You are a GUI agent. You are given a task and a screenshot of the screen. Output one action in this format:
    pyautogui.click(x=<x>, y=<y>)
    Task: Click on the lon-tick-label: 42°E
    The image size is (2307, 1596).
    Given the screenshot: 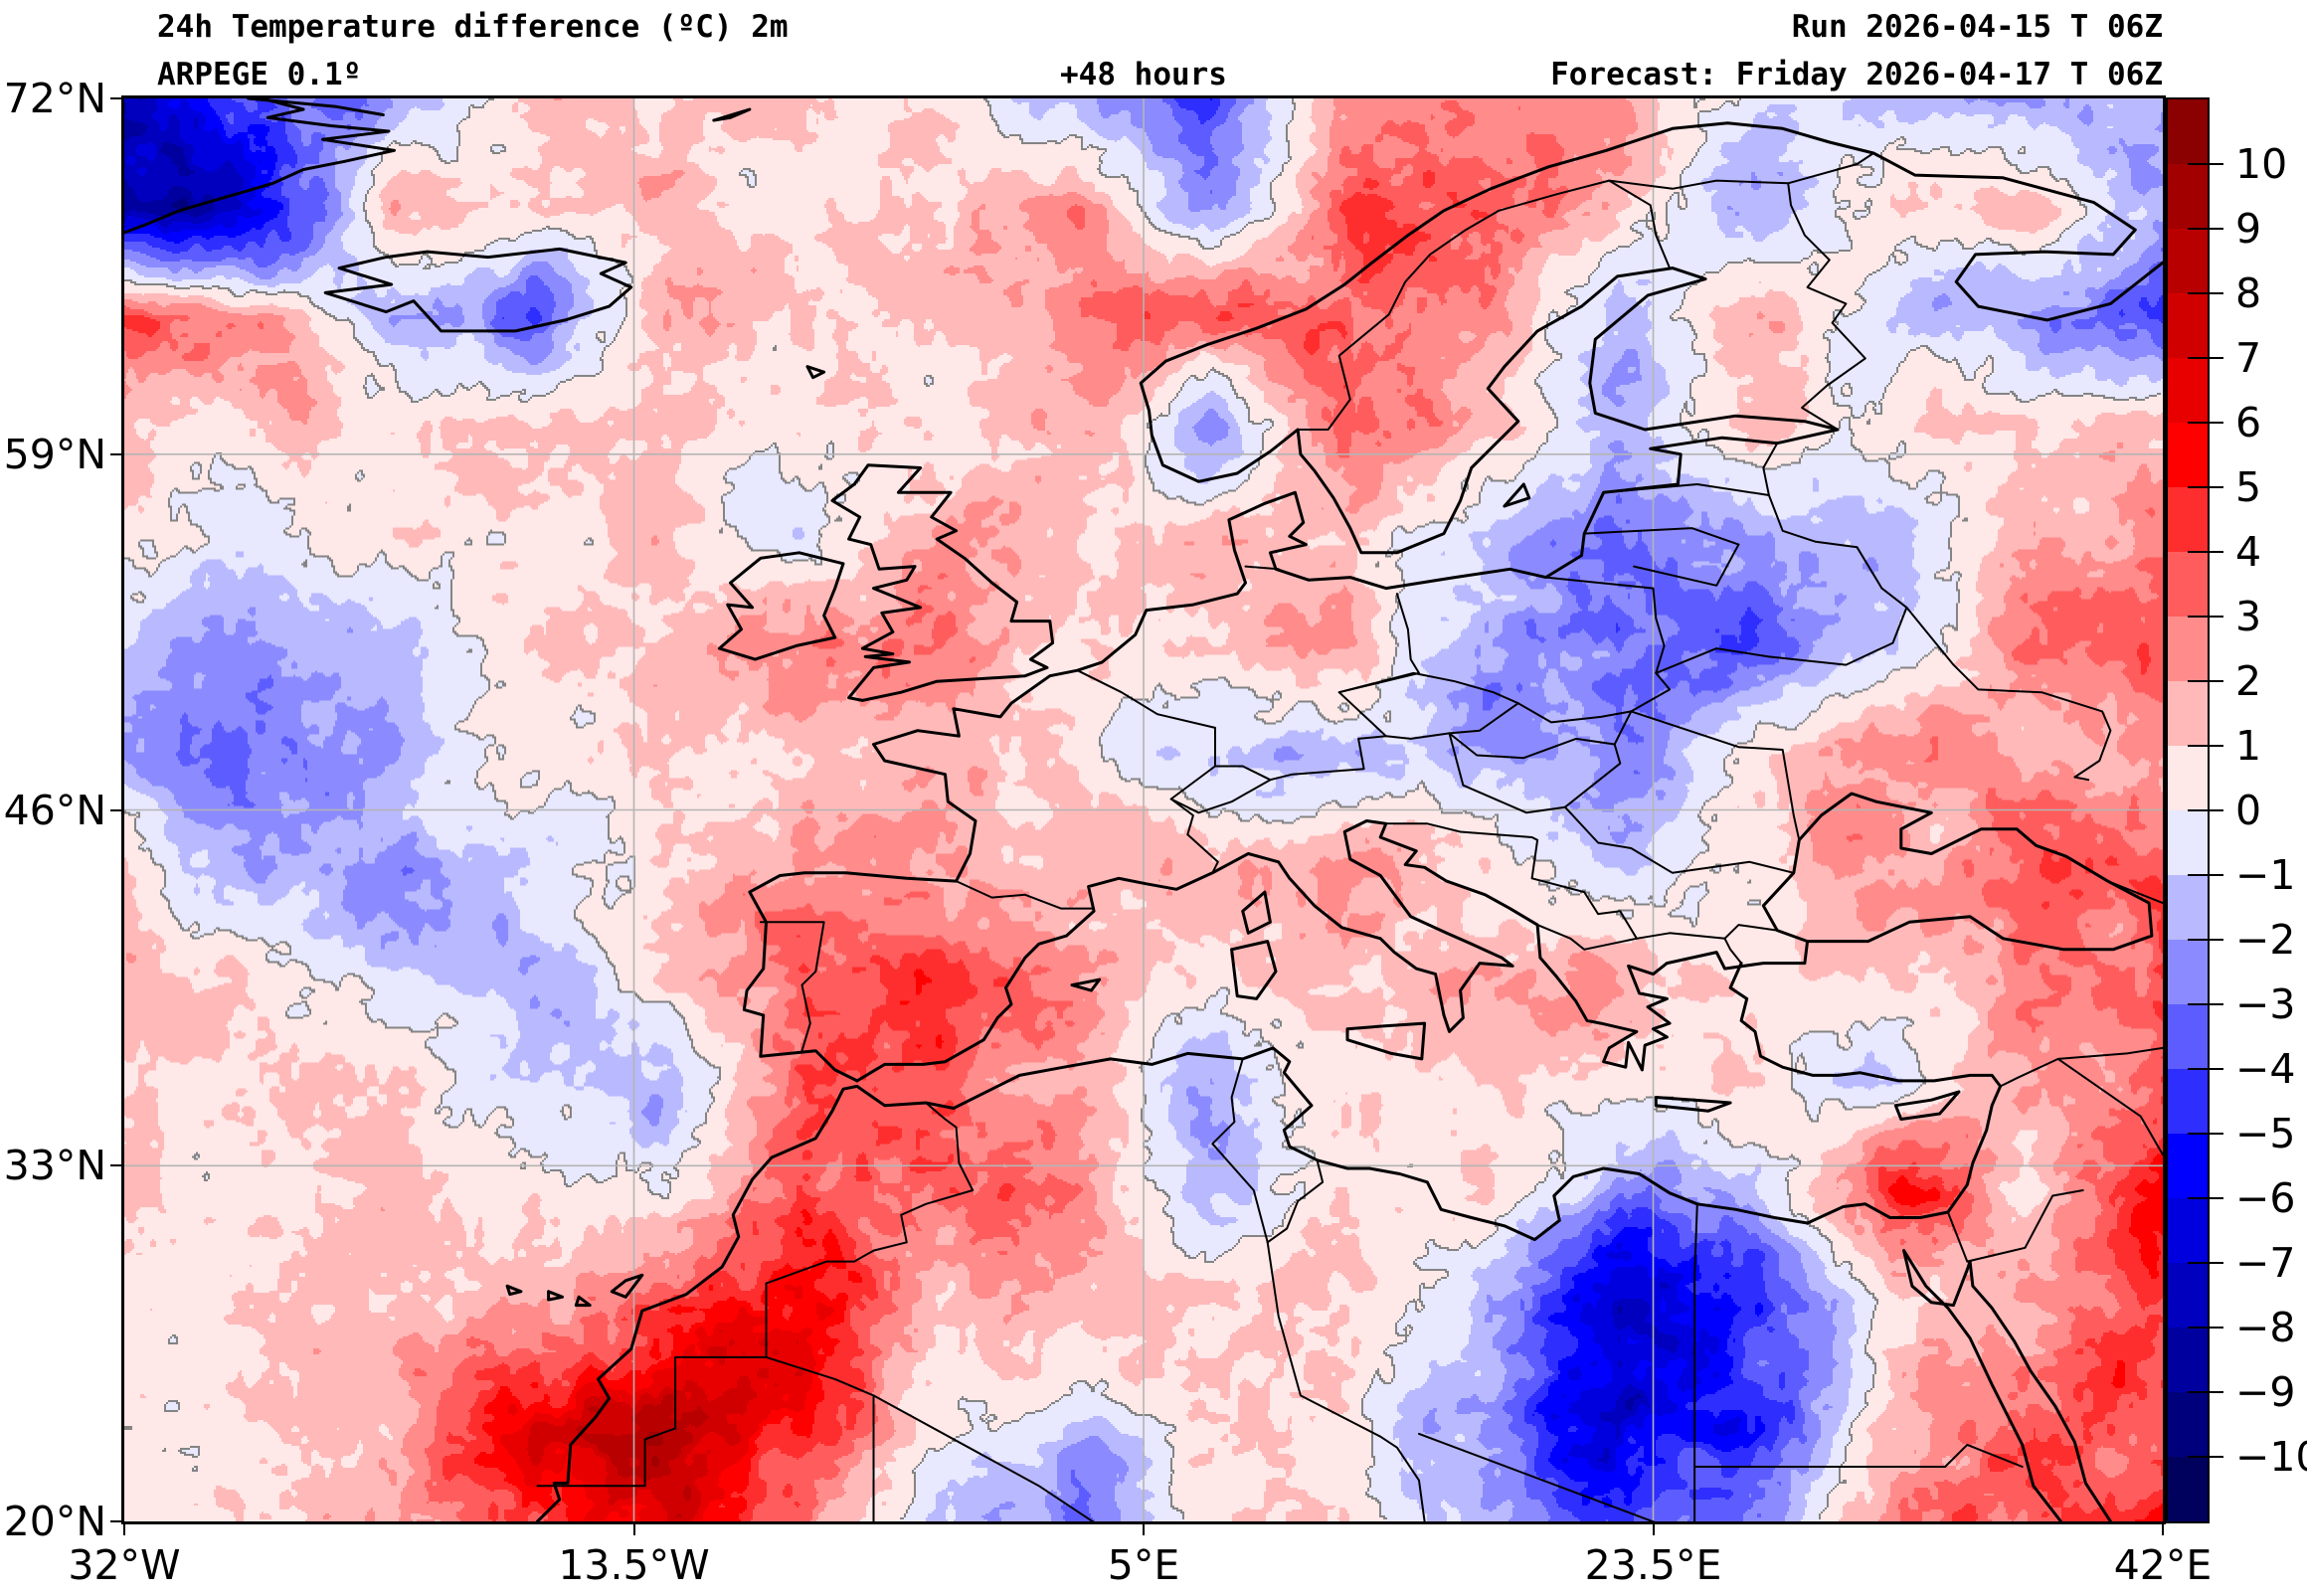 What is the action you would take?
    pyautogui.click(x=2163, y=1565)
    